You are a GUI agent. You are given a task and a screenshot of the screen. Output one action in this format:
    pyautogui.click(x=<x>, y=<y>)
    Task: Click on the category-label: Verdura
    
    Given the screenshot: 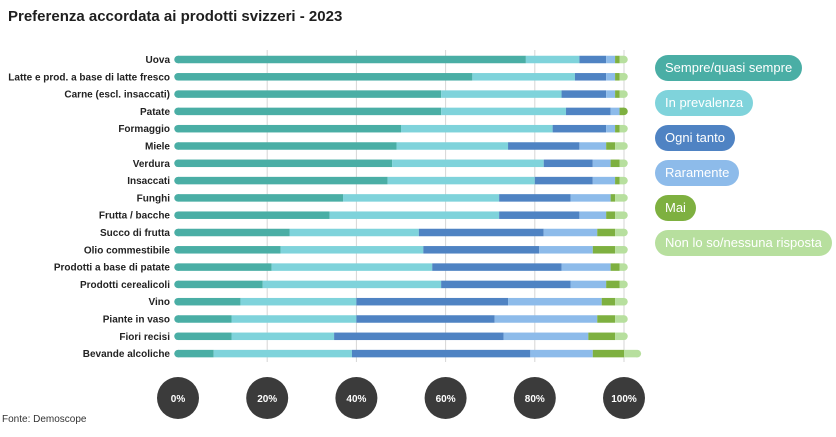 What is the action you would take?
    pyautogui.click(x=152, y=164)
    